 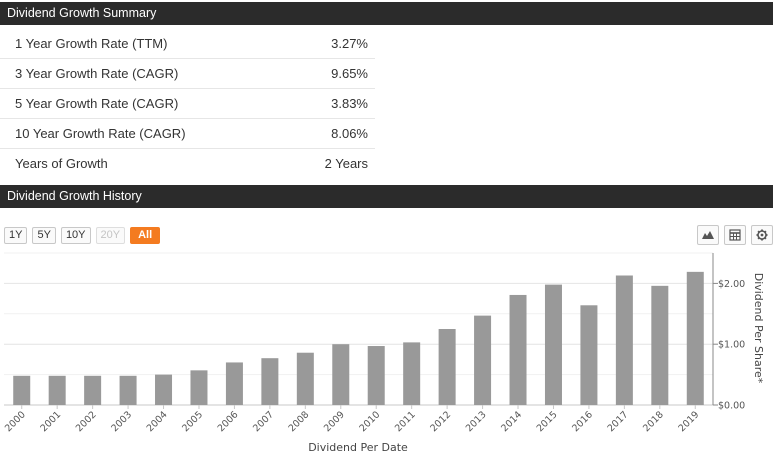 I want to click on area-chart-icon, so click(x=708, y=235).